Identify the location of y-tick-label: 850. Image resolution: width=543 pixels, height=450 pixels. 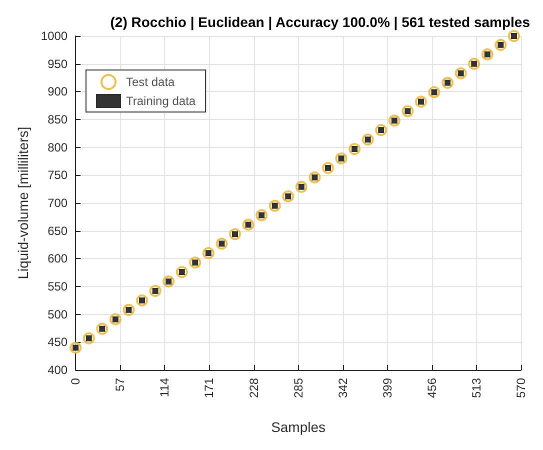
(58, 119).